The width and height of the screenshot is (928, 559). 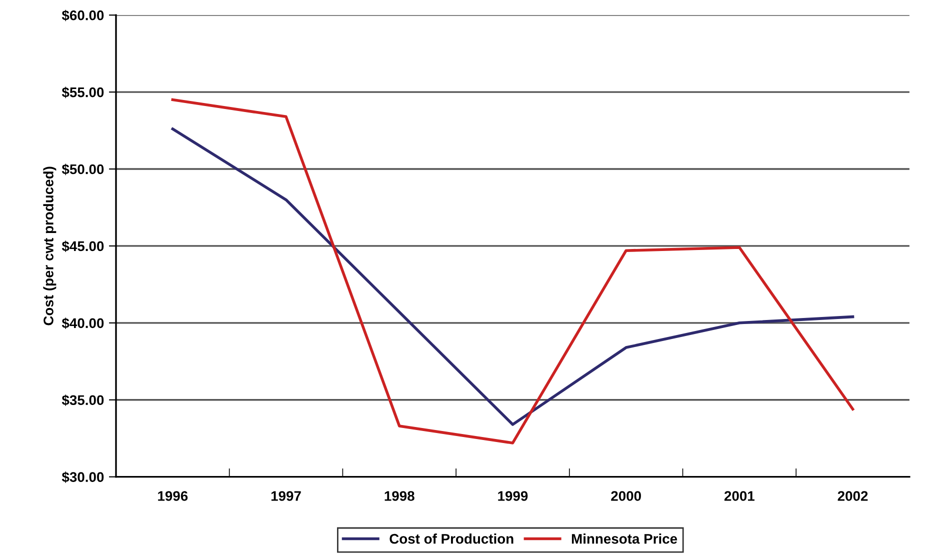 What do you see at coordinates (173, 496) in the screenshot?
I see `x-tick-label: 1996` at bounding box center [173, 496].